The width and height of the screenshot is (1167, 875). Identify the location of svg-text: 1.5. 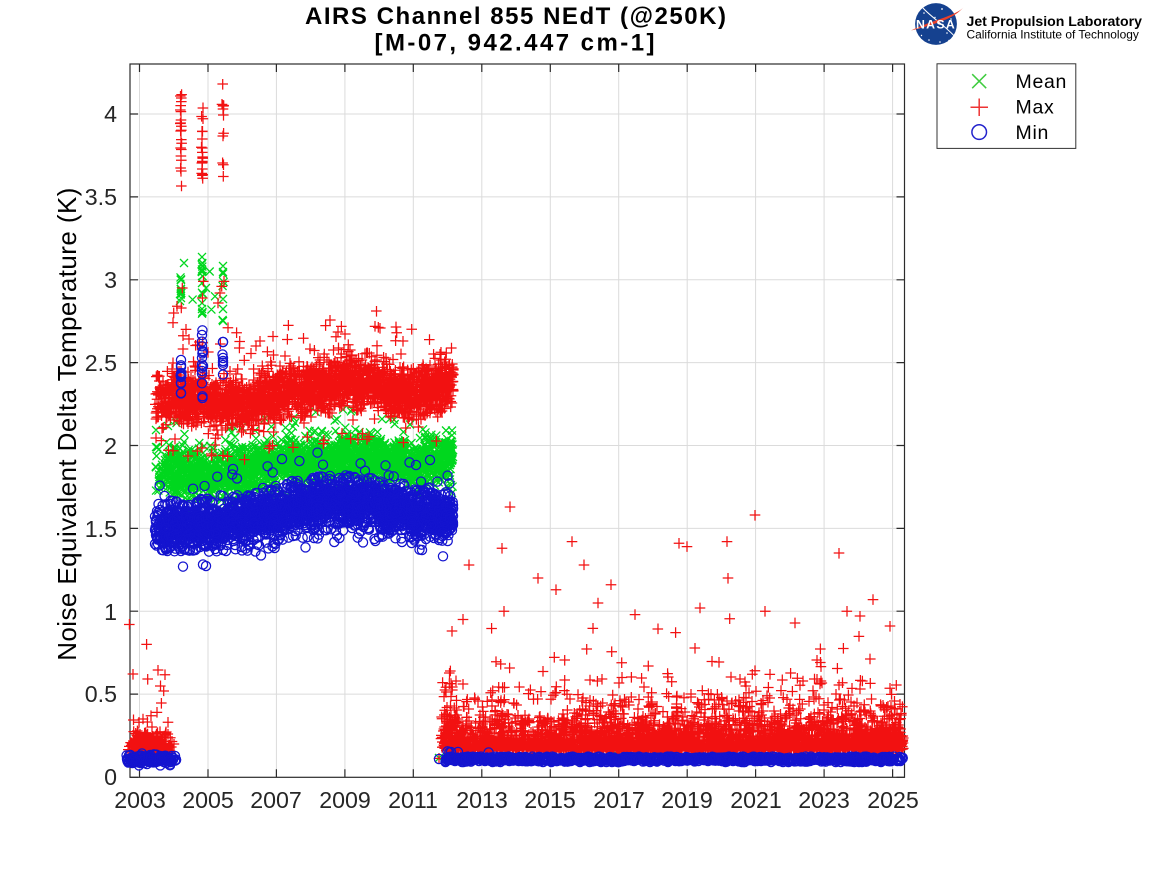
(101, 529).